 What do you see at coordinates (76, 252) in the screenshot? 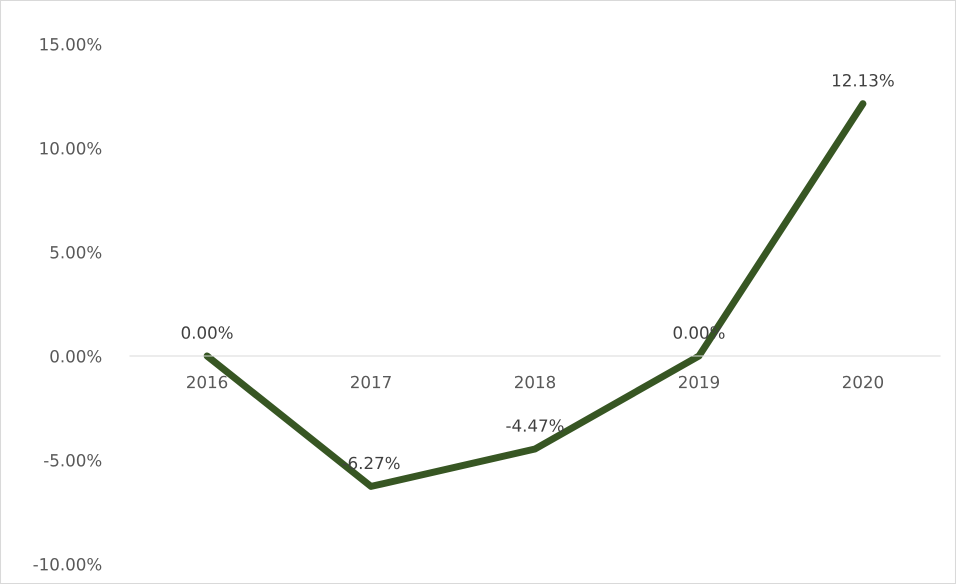
I see `y-tick-label: 5.00%` at bounding box center [76, 252].